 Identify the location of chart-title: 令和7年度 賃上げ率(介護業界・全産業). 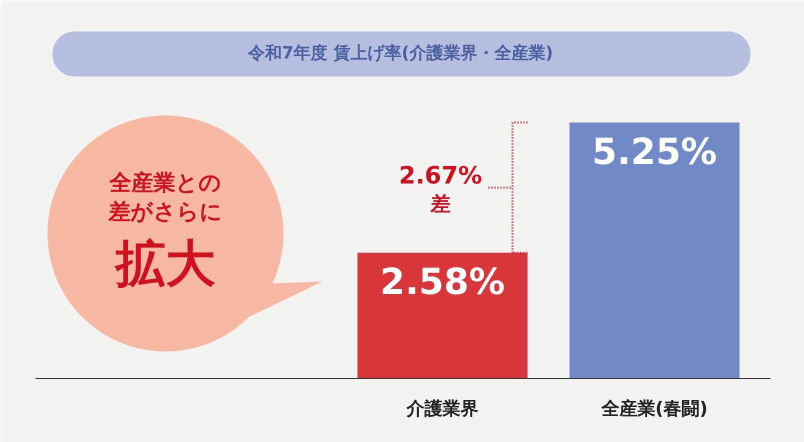
(400, 54).